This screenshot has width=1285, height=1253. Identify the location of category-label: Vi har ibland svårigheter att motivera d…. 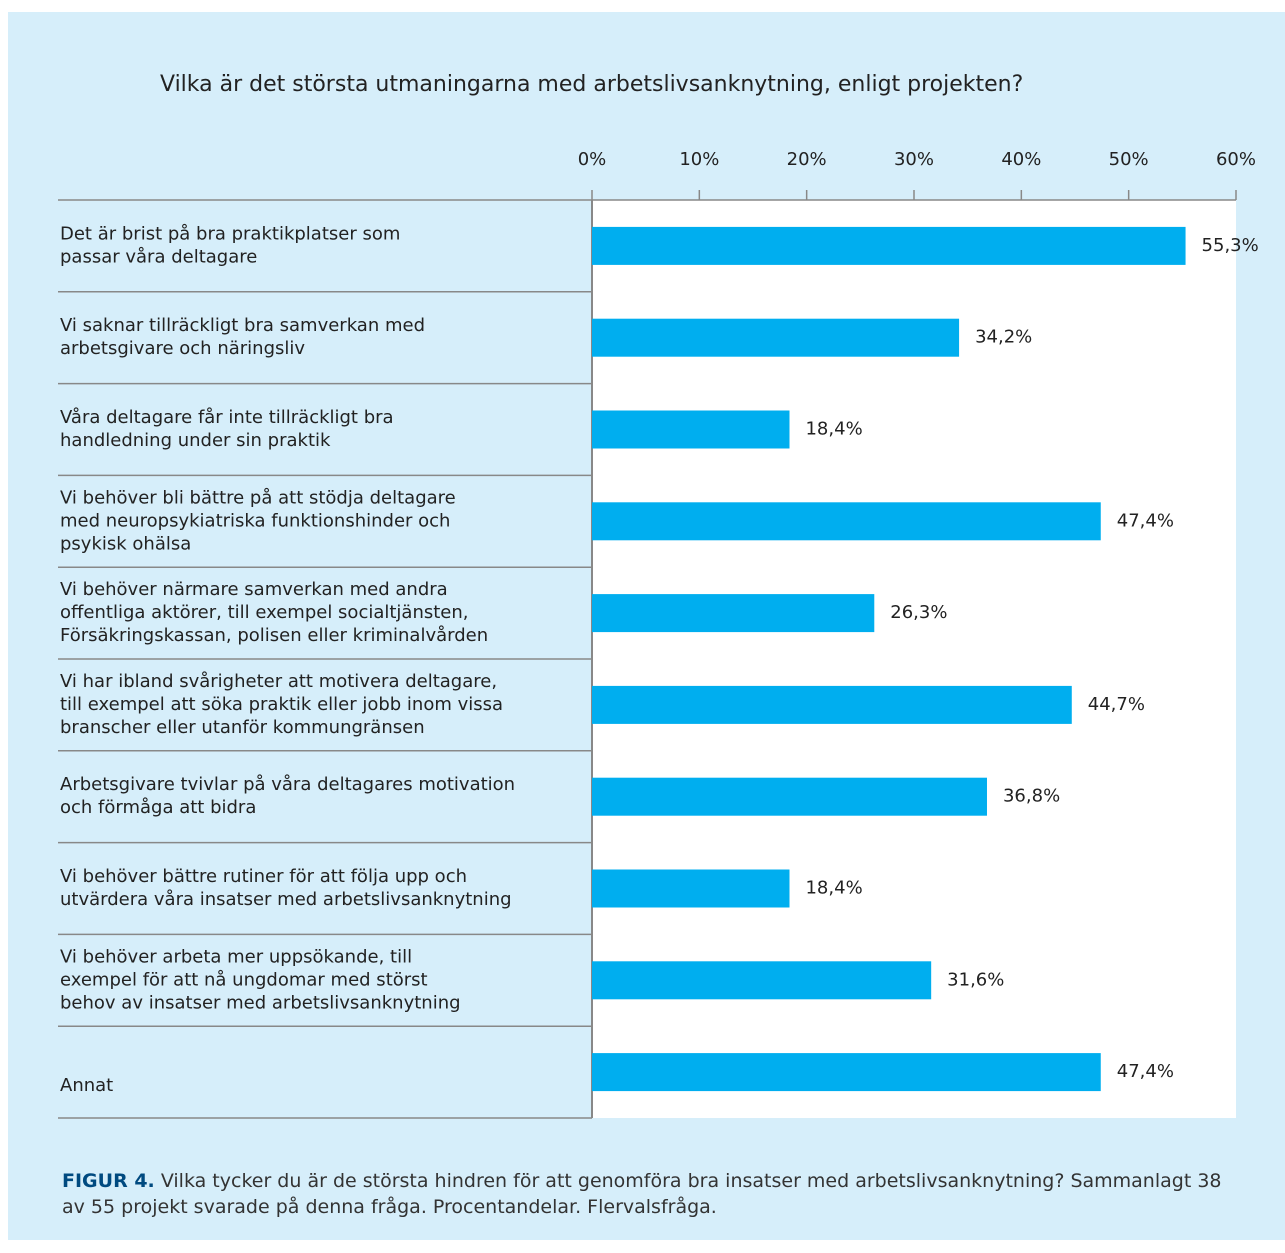
(278, 681).